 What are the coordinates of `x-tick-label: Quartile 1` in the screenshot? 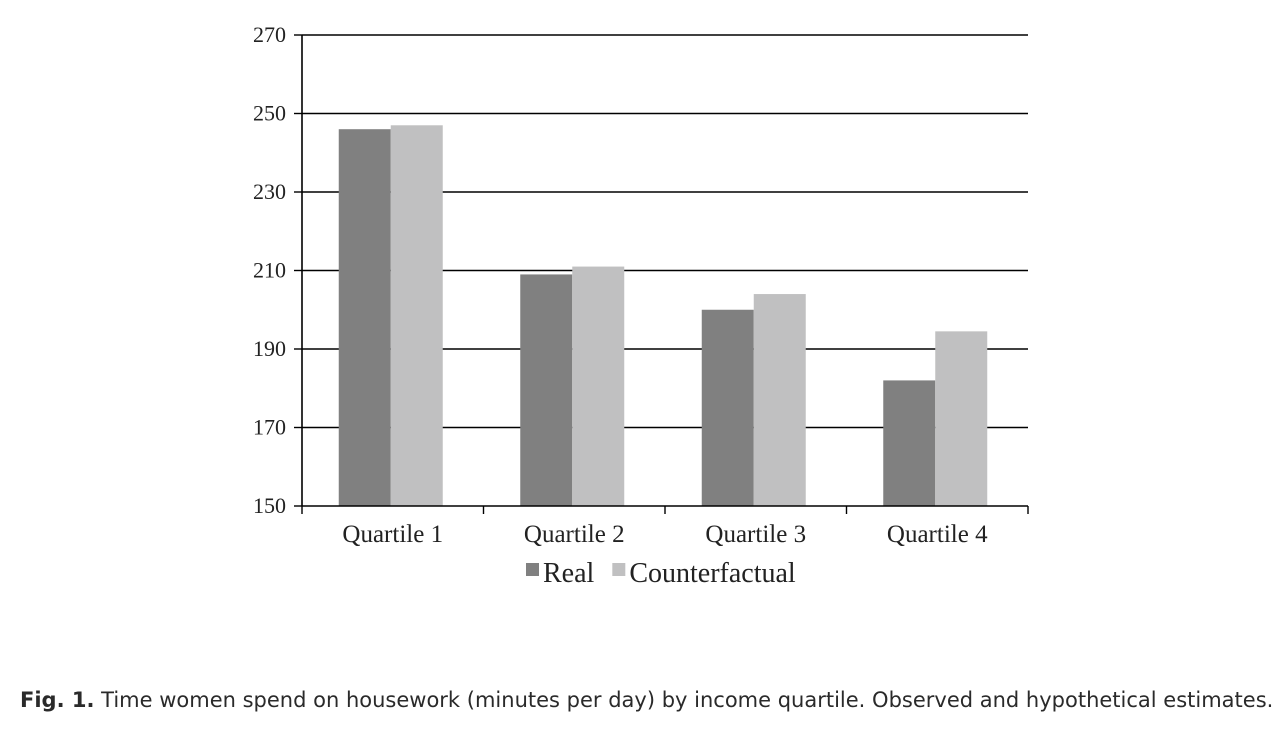 It's located at (392, 534).